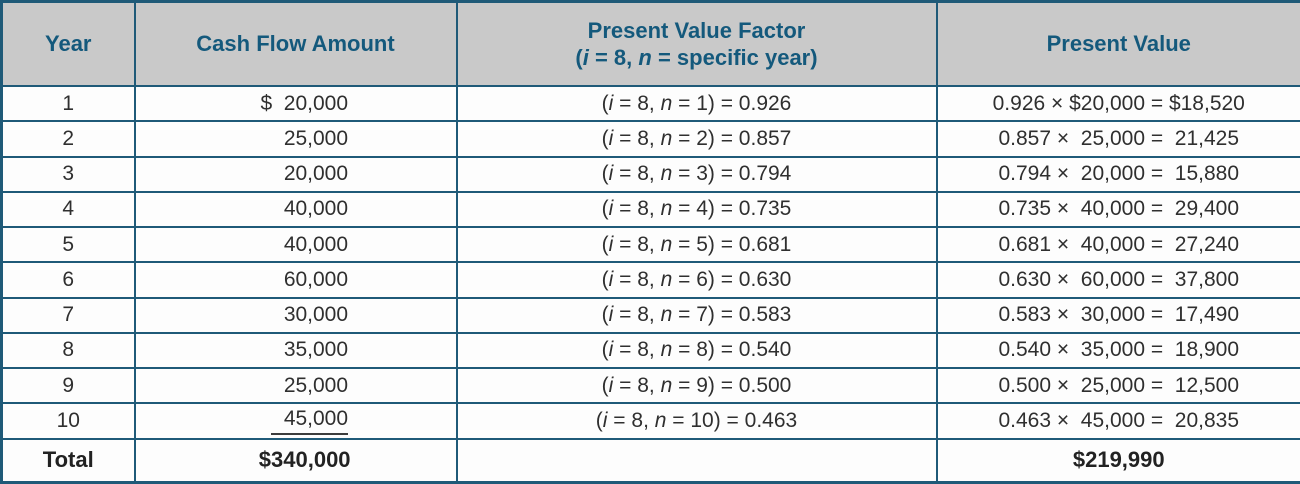 This screenshot has height=484, width=1300. I want to click on header-year-label: Year, so click(68, 44).